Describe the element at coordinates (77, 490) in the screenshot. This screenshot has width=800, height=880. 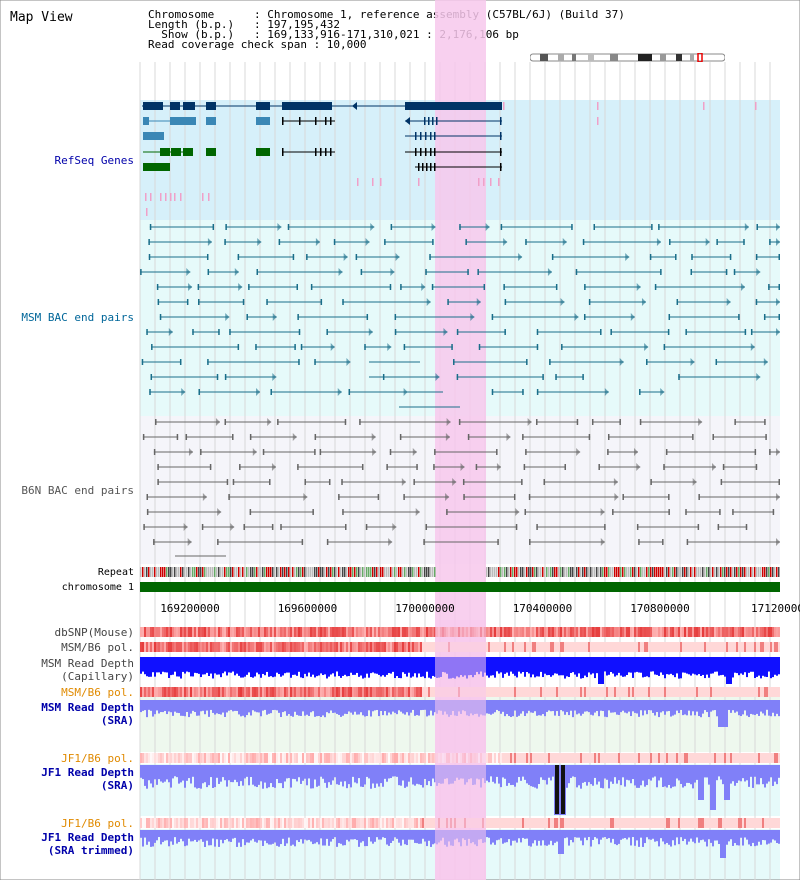
I see `track-label-b6n-bac: B6N BAC end pairs` at that location.